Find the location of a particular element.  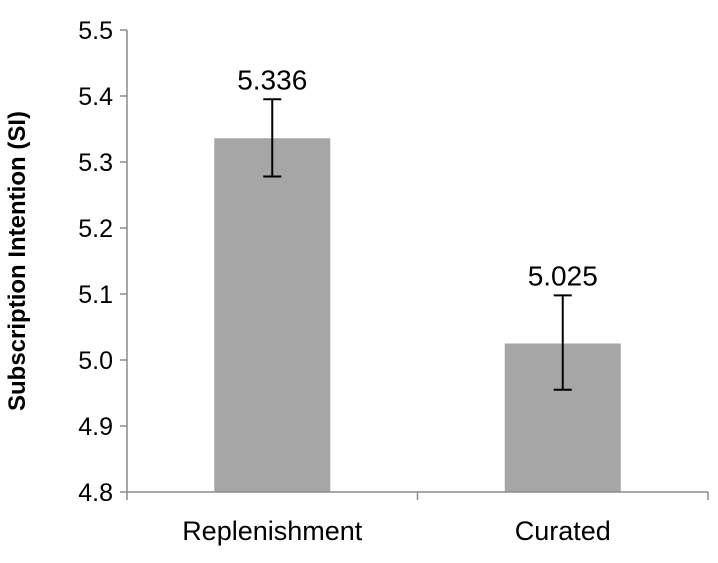

x-tick-label: Curated is located at coordinates (563, 531).